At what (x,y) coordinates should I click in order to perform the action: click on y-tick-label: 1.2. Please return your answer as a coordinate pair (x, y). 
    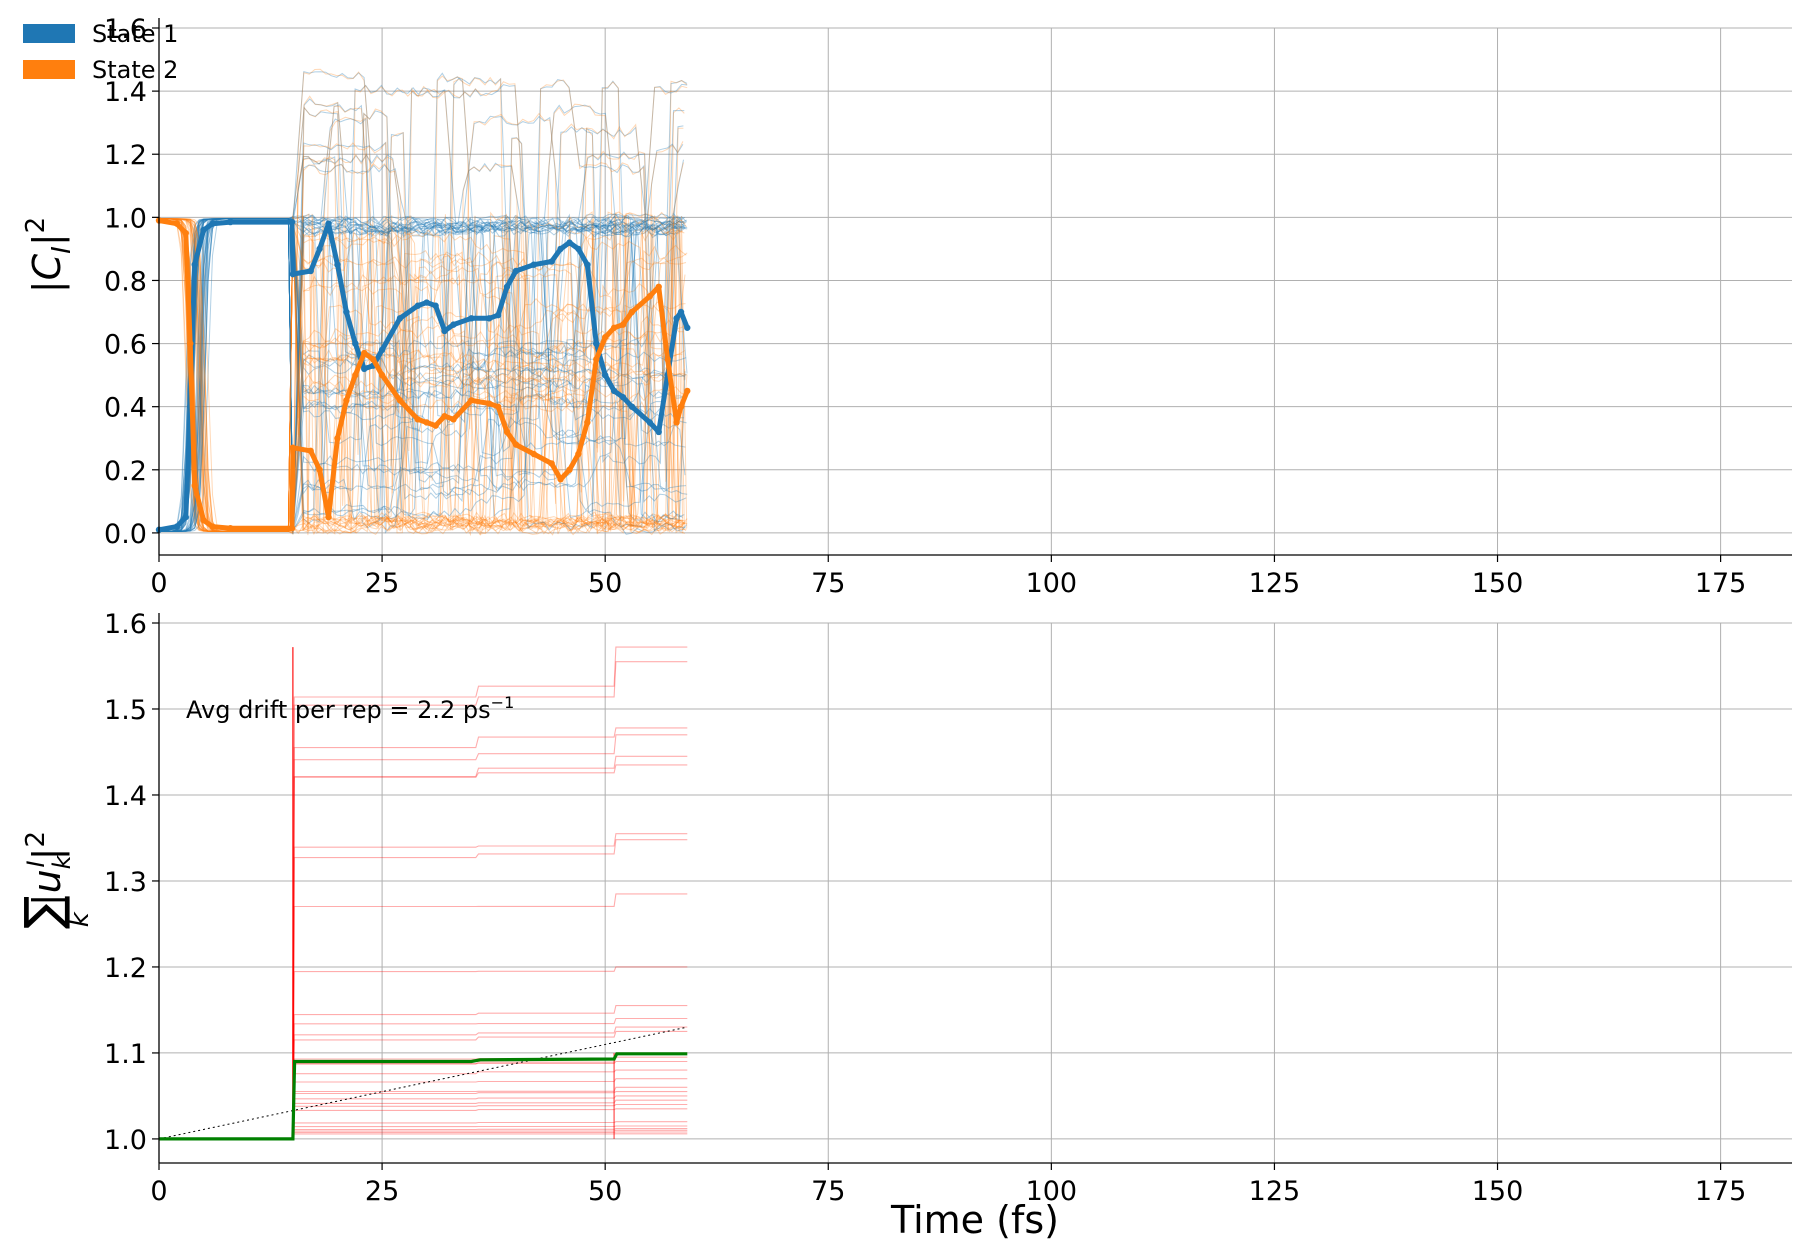
    Looking at the image, I should click on (125, 155).